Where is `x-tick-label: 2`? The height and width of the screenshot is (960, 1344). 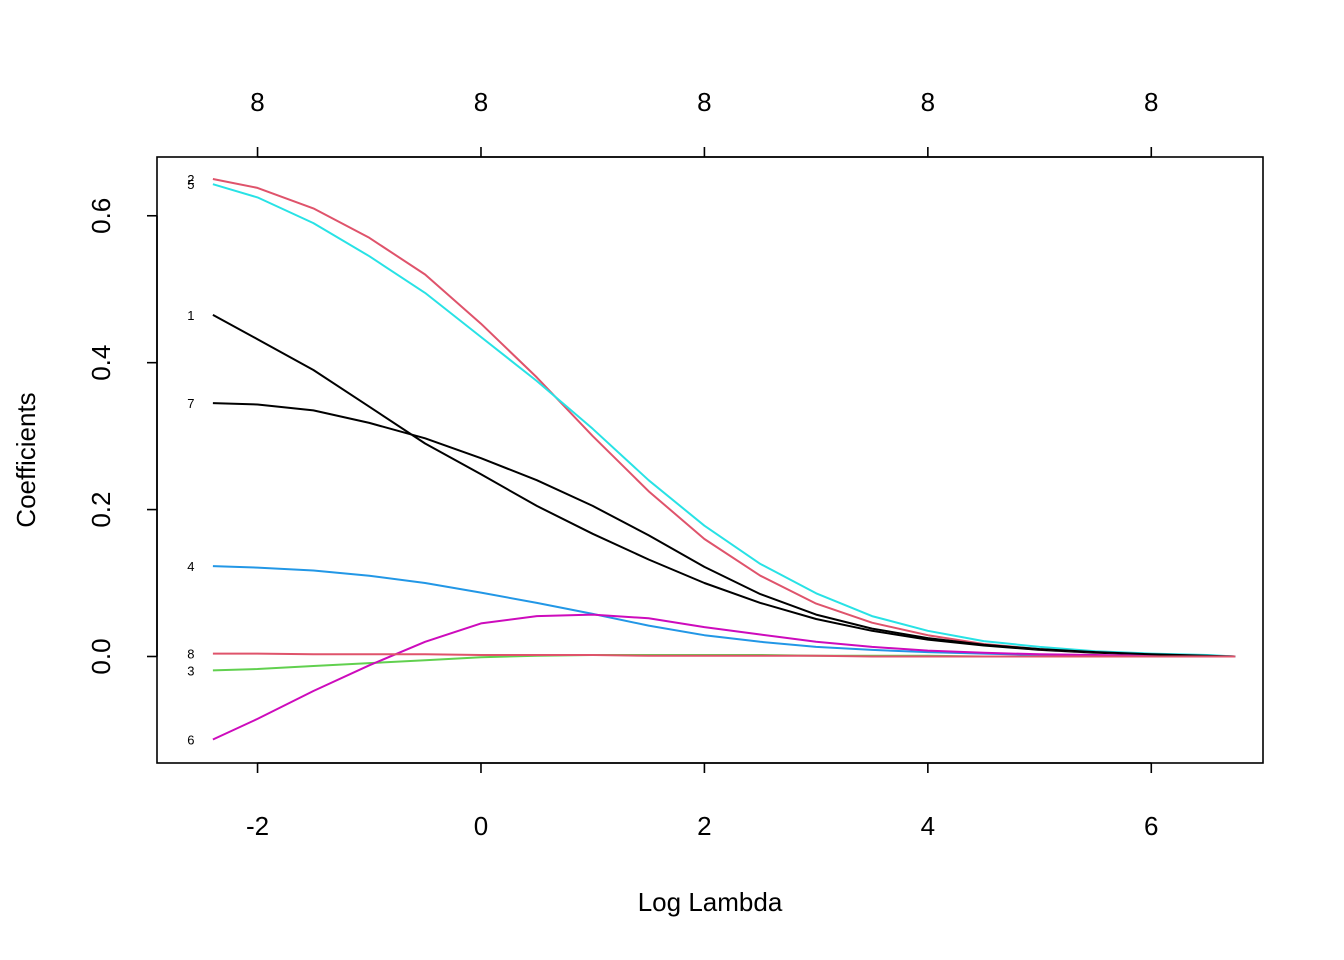 x-tick-label: 2 is located at coordinates (704, 826).